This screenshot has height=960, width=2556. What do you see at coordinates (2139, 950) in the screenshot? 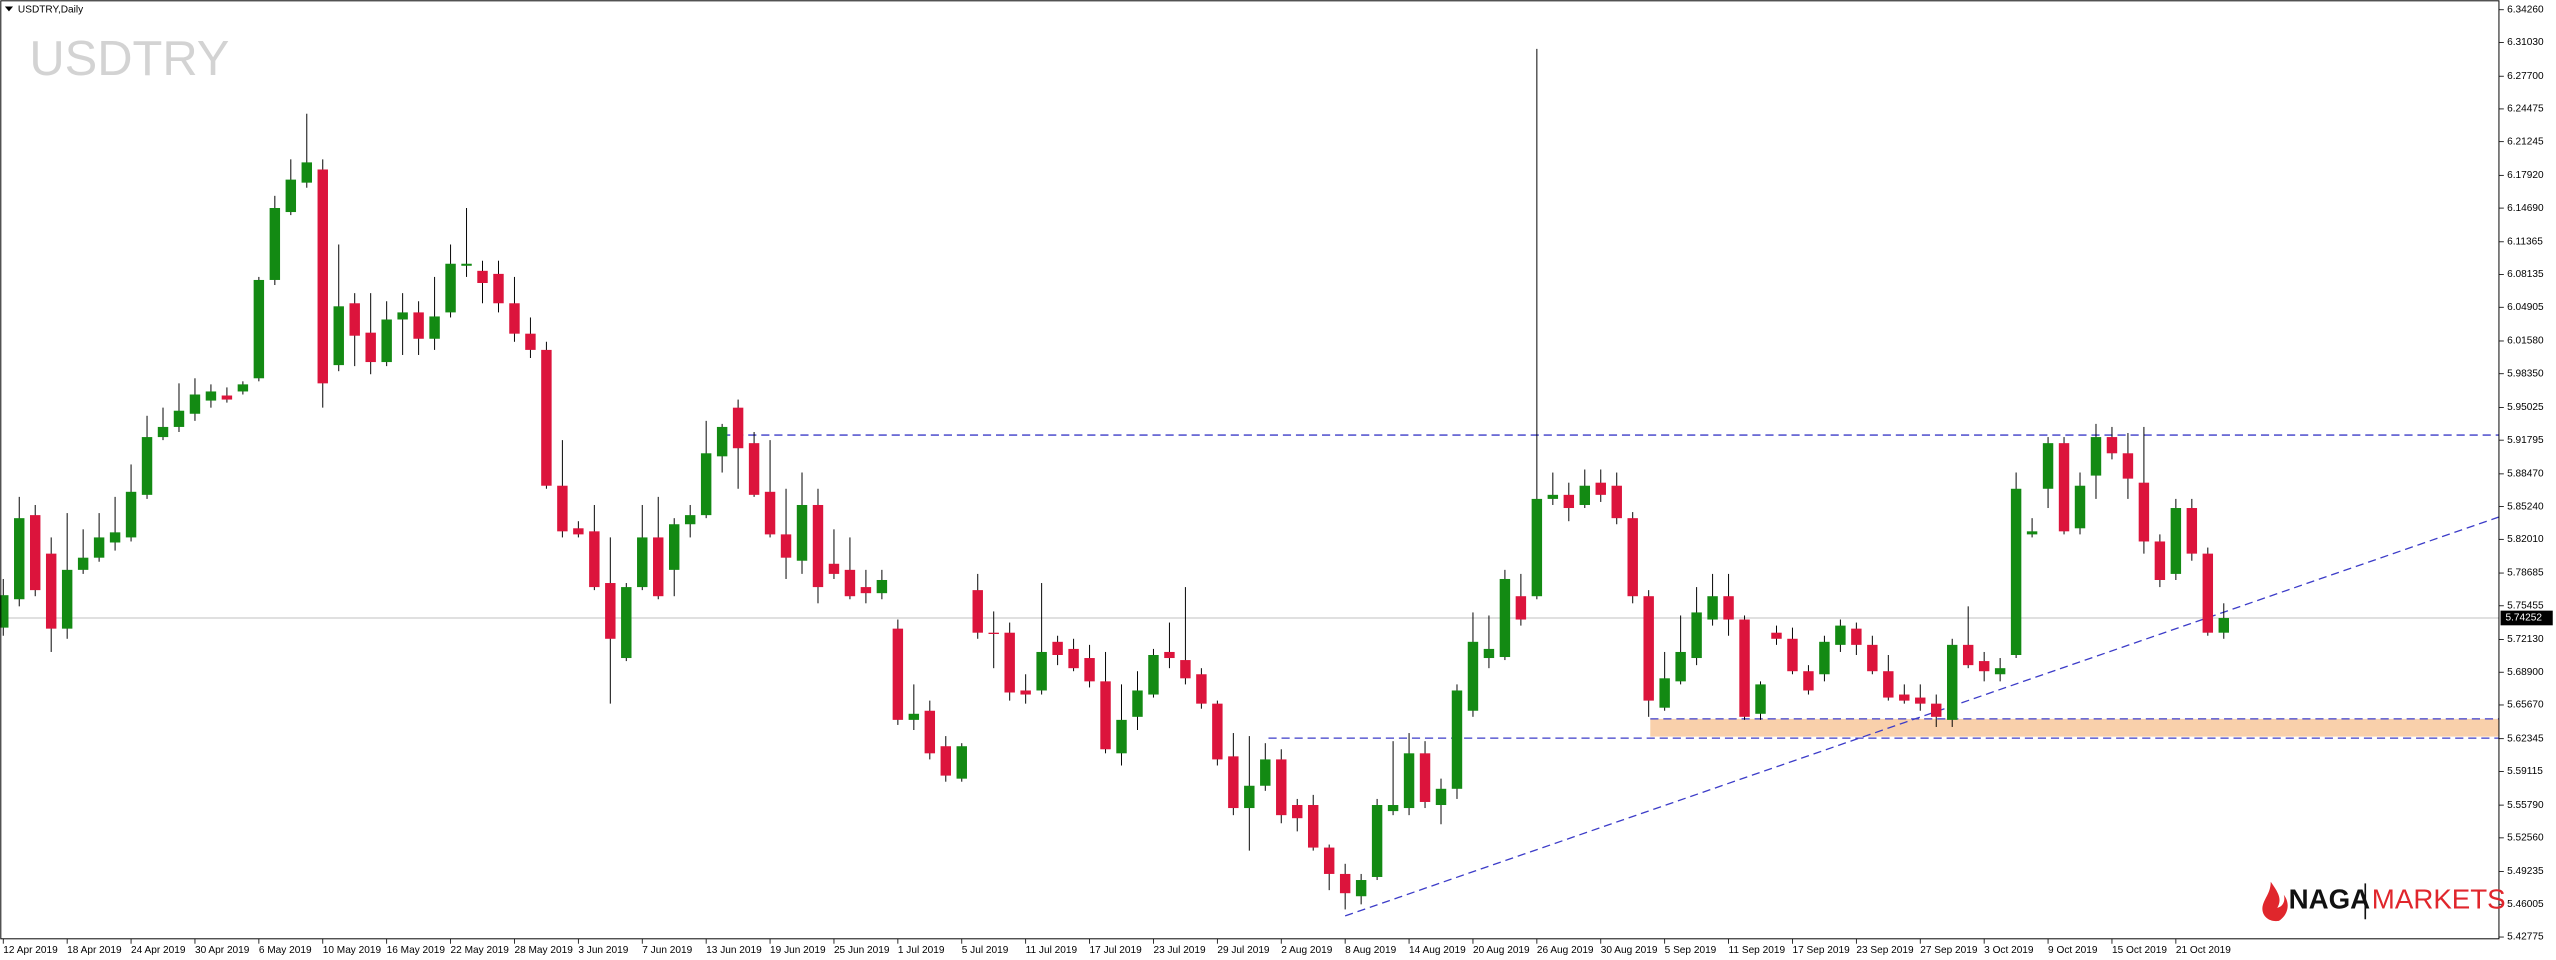
I see `x-tick-label: 15 Oct 2019` at bounding box center [2139, 950].